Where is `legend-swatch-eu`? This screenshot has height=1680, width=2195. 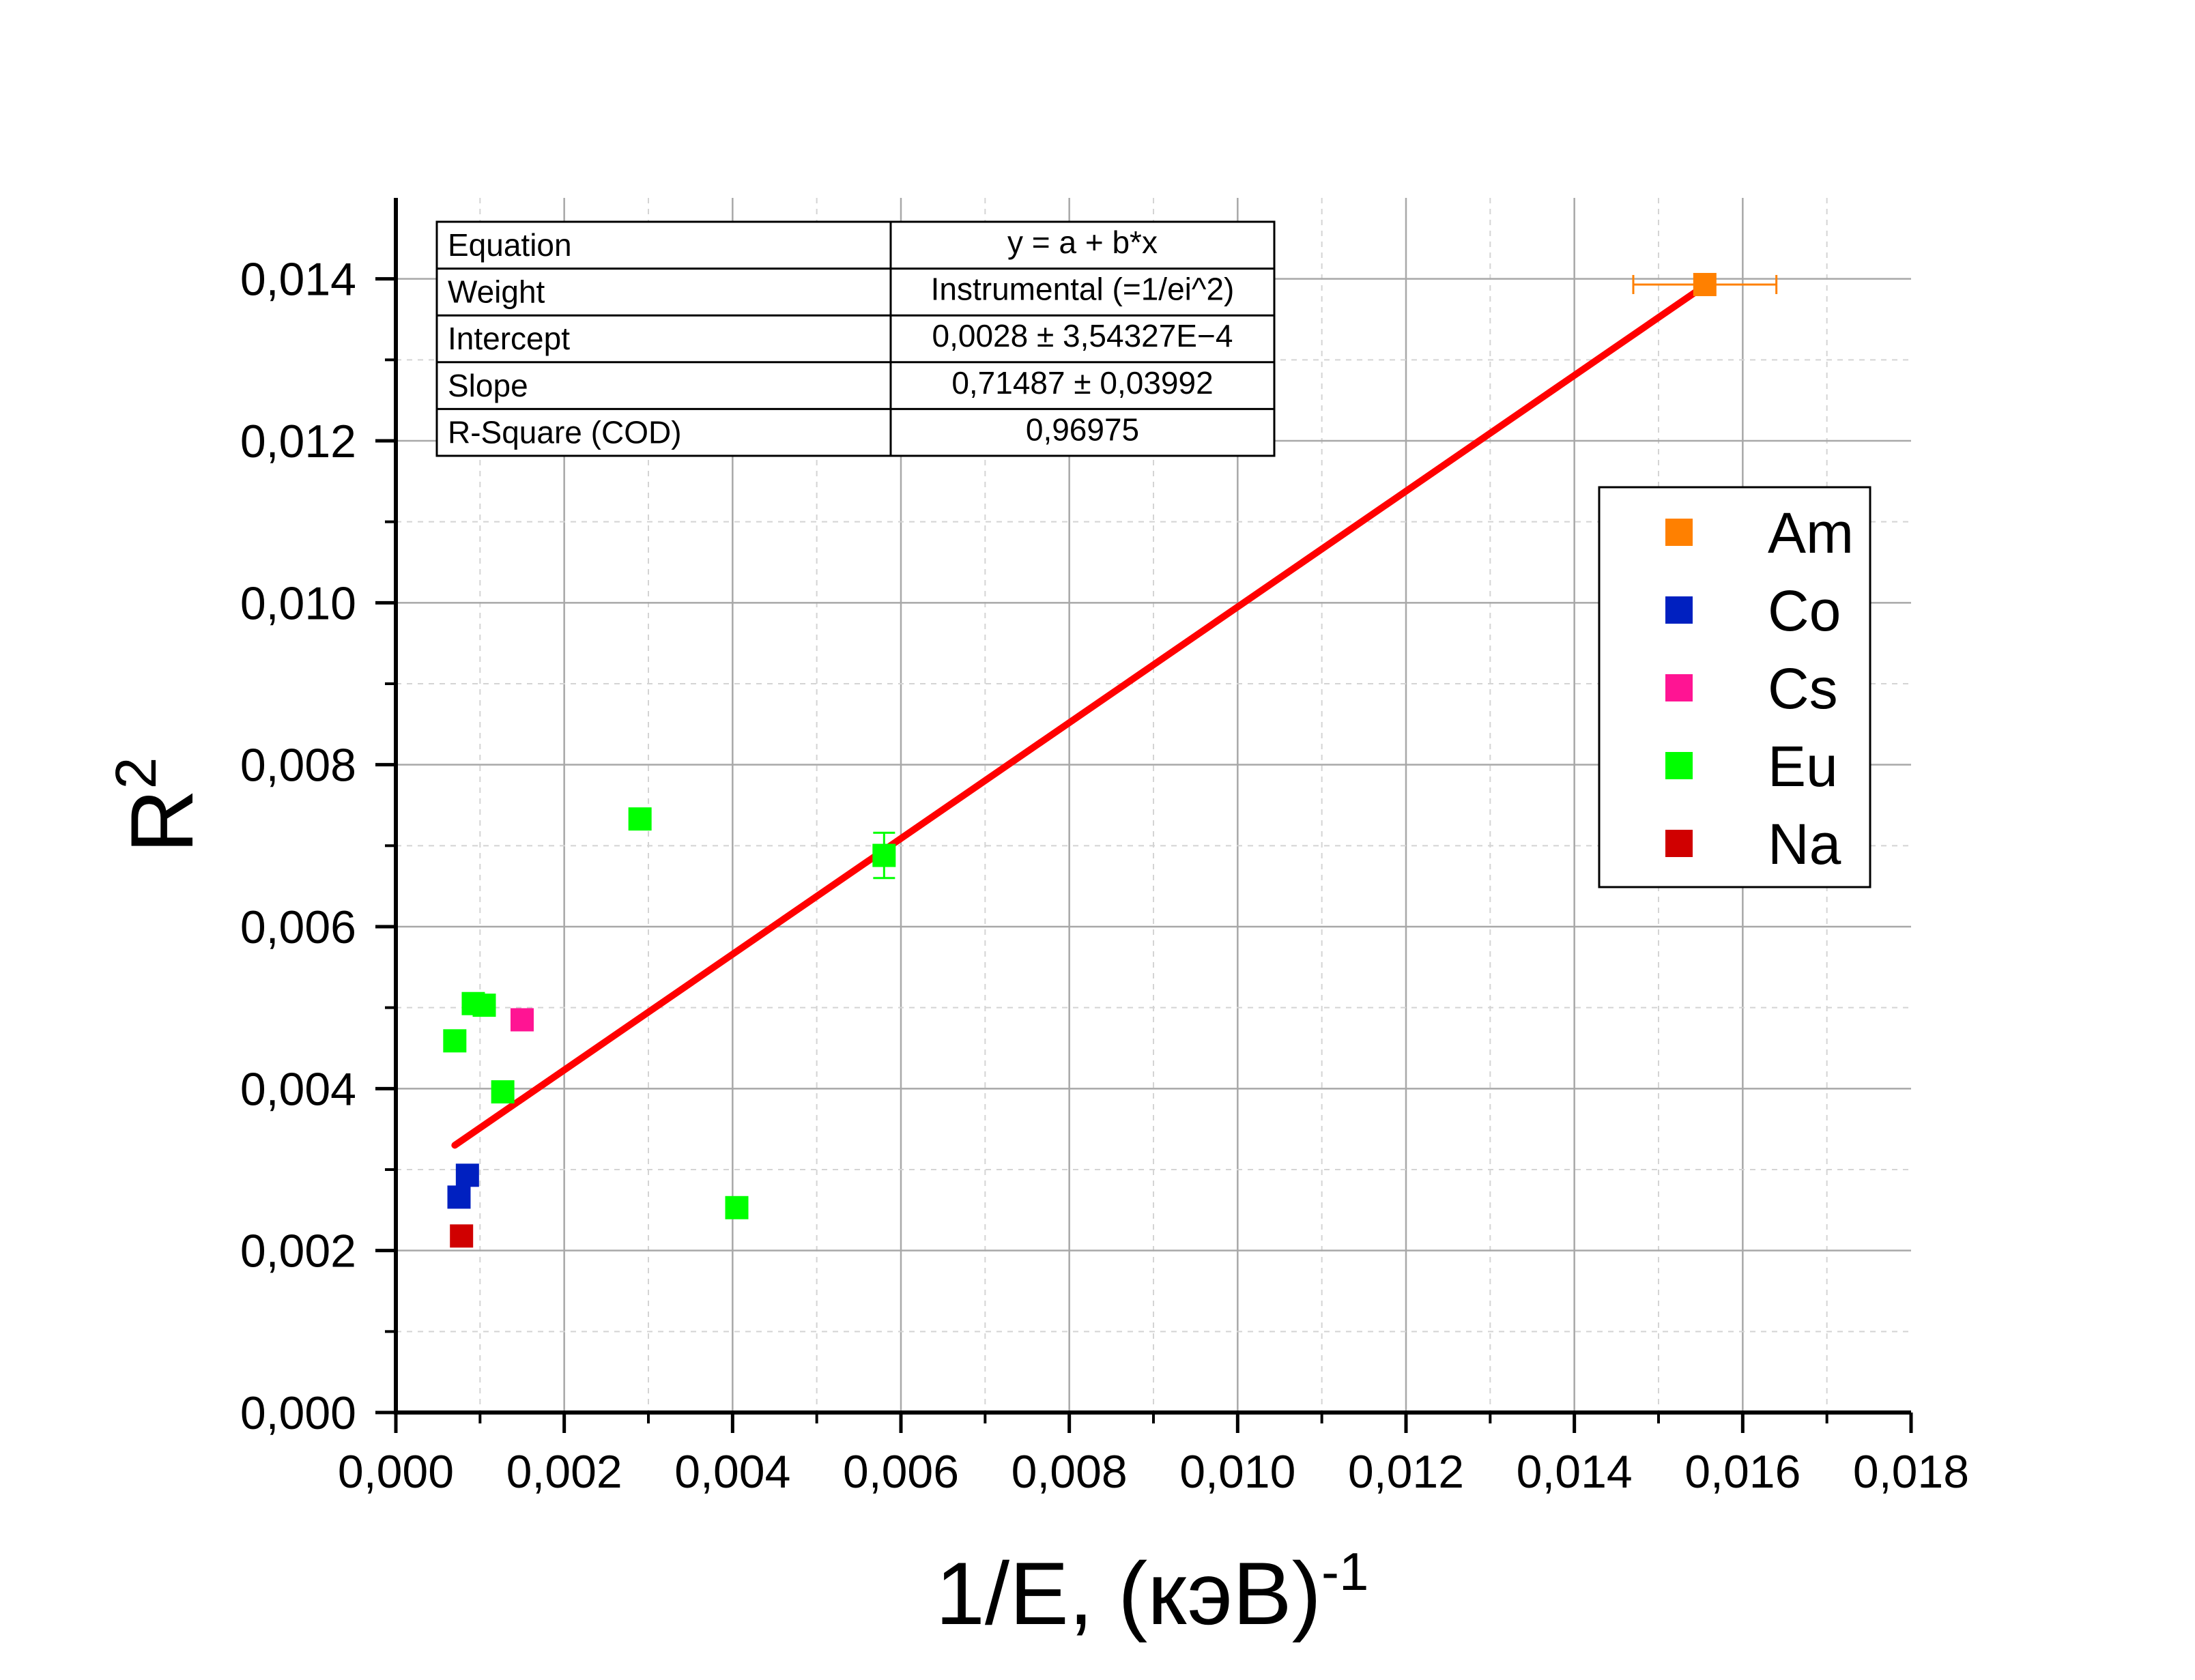 legend-swatch-eu is located at coordinates (1679, 765).